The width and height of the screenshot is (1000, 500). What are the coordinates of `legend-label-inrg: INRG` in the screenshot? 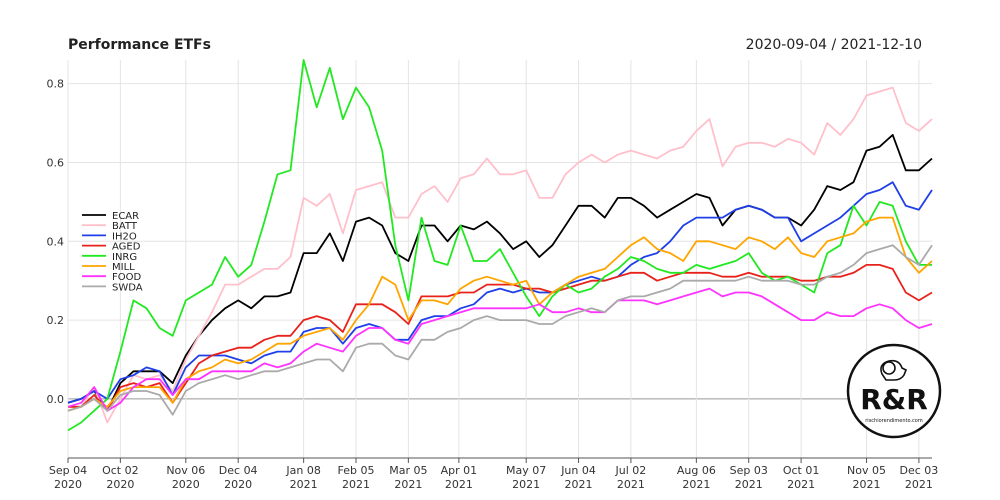 It's located at (124, 257).